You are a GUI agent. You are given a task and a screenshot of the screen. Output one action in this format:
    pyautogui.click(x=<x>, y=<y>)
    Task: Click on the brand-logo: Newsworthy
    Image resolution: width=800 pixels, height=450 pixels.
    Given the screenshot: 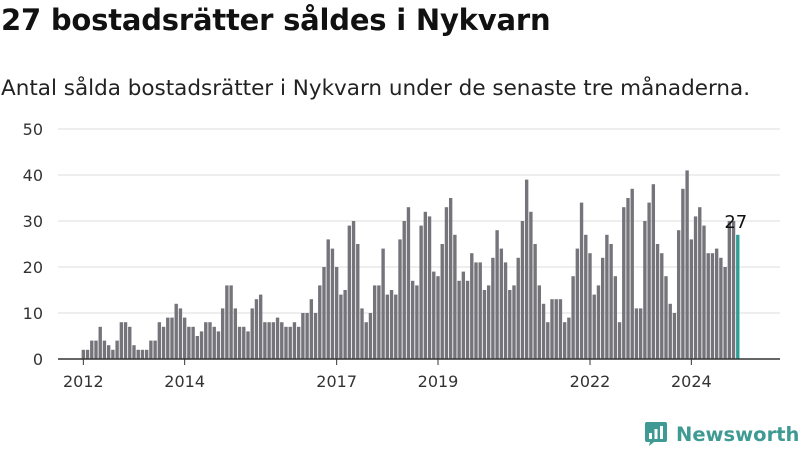 What is the action you would take?
    pyautogui.click(x=722, y=434)
    